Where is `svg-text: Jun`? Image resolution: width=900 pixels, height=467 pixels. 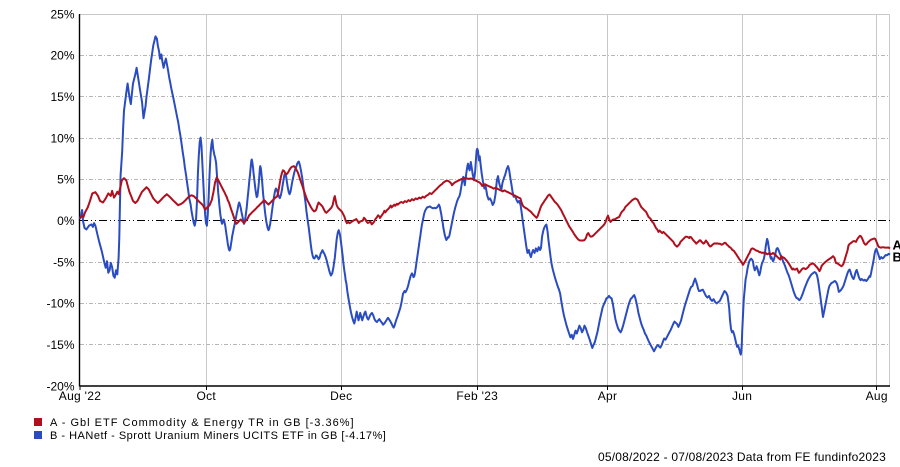
svg-text: Jun is located at coordinates (742, 396).